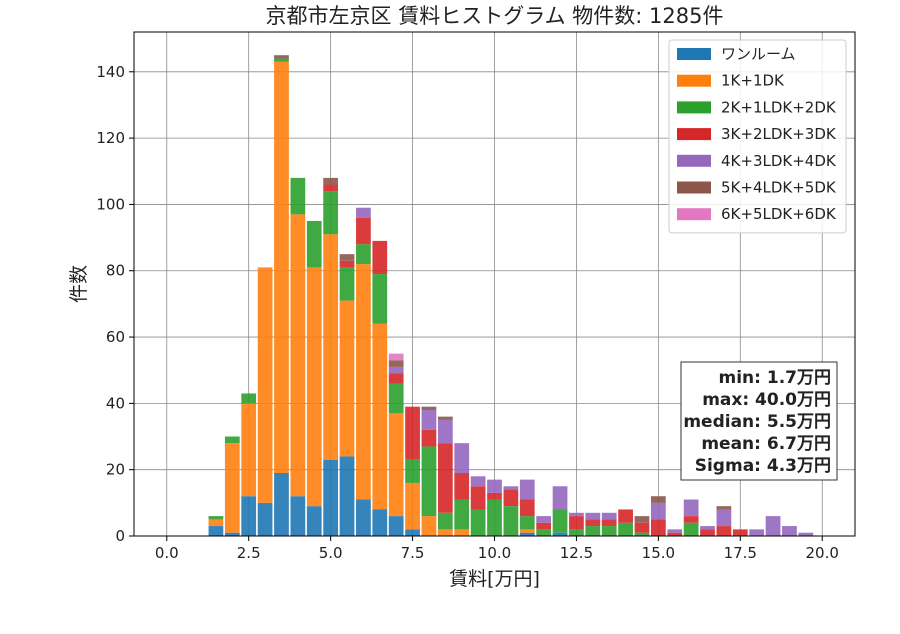 This screenshot has width=900, height=634. Describe the element at coordinates (115, 337) in the screenshot. I see `y-tick-label: 60` at that location.